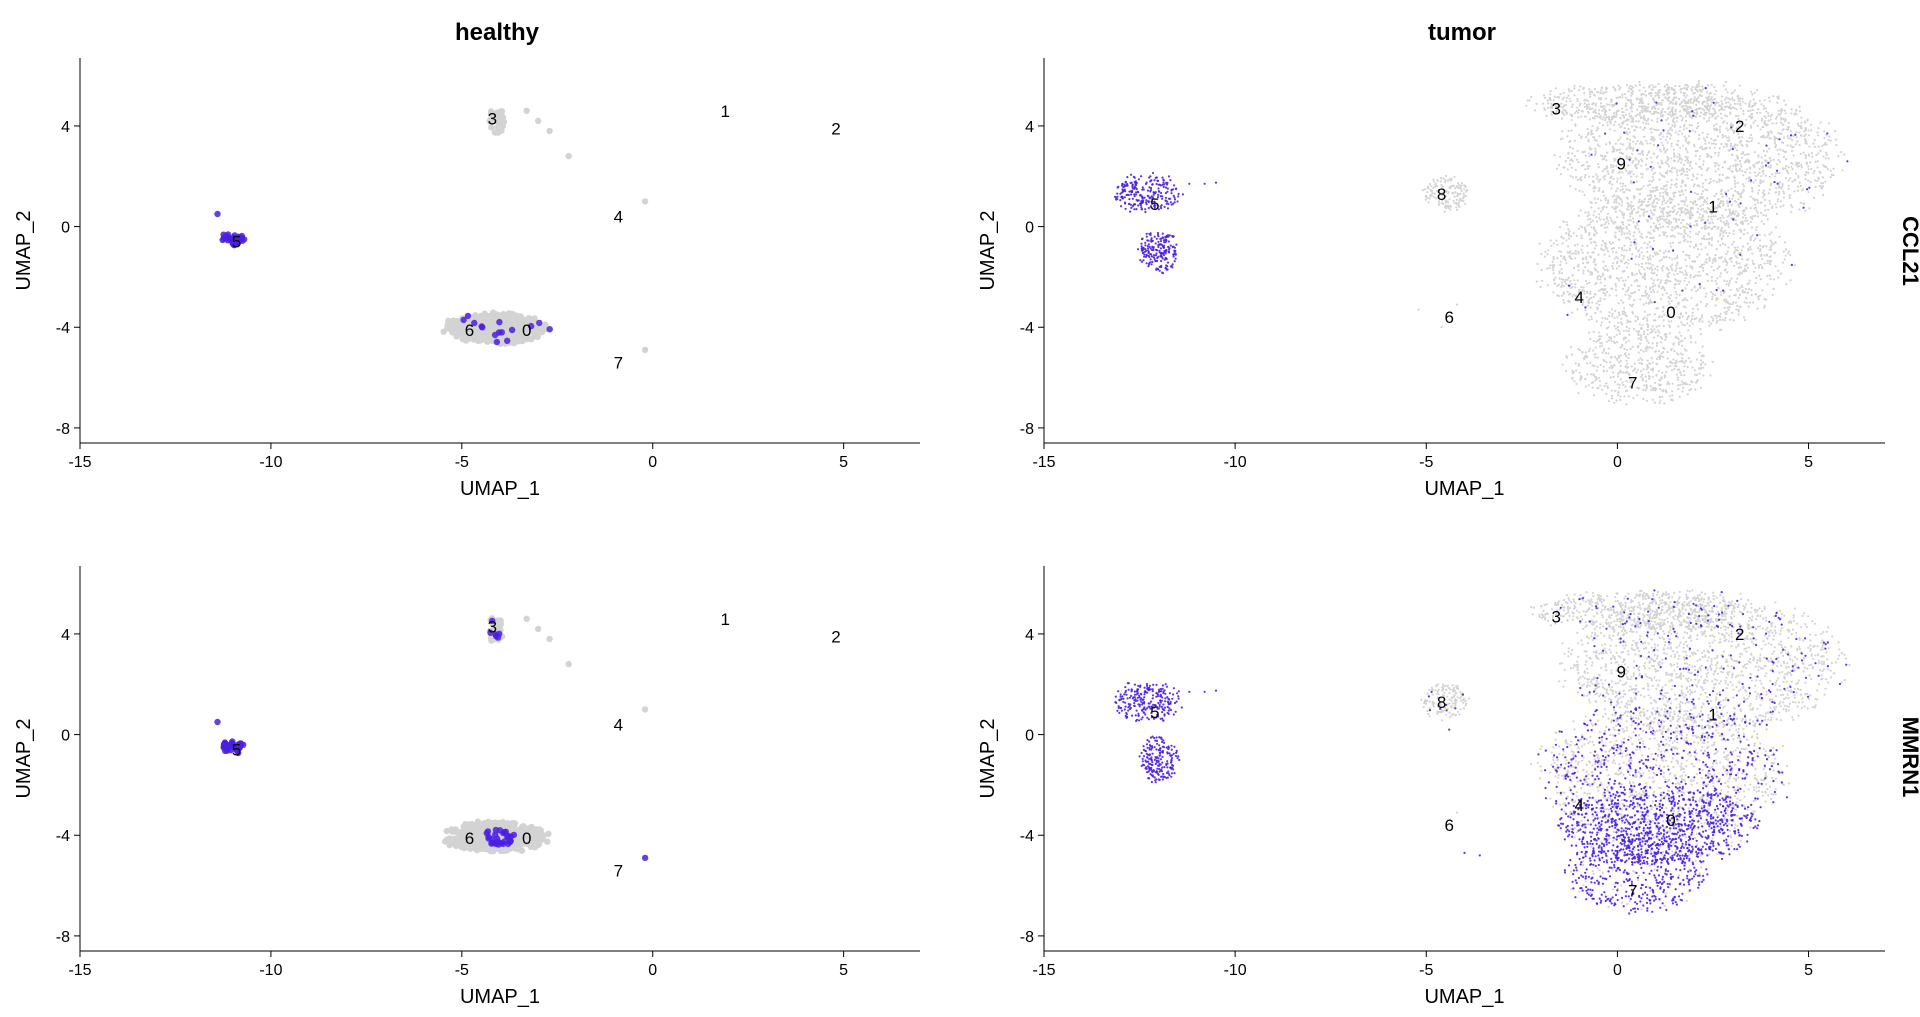  I want to click on row-label-ccl21: CCL21, so click(1909, 251).